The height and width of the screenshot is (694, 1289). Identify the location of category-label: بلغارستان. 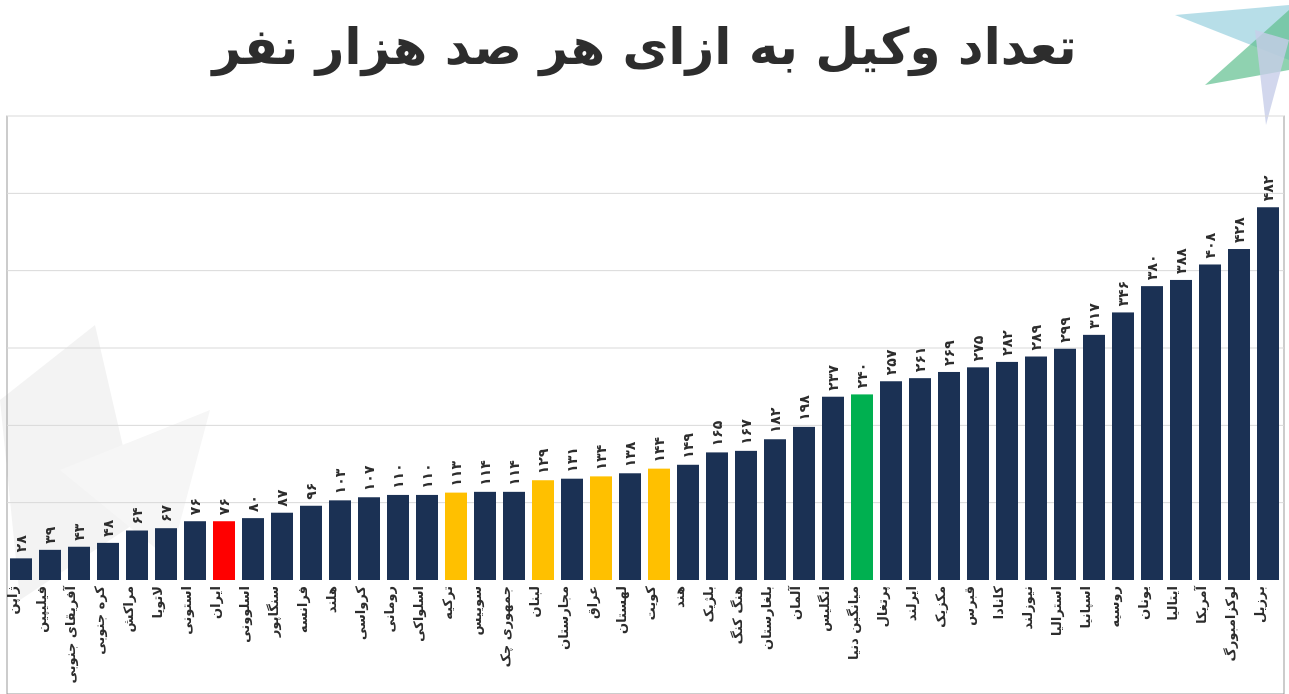
(767, 618).